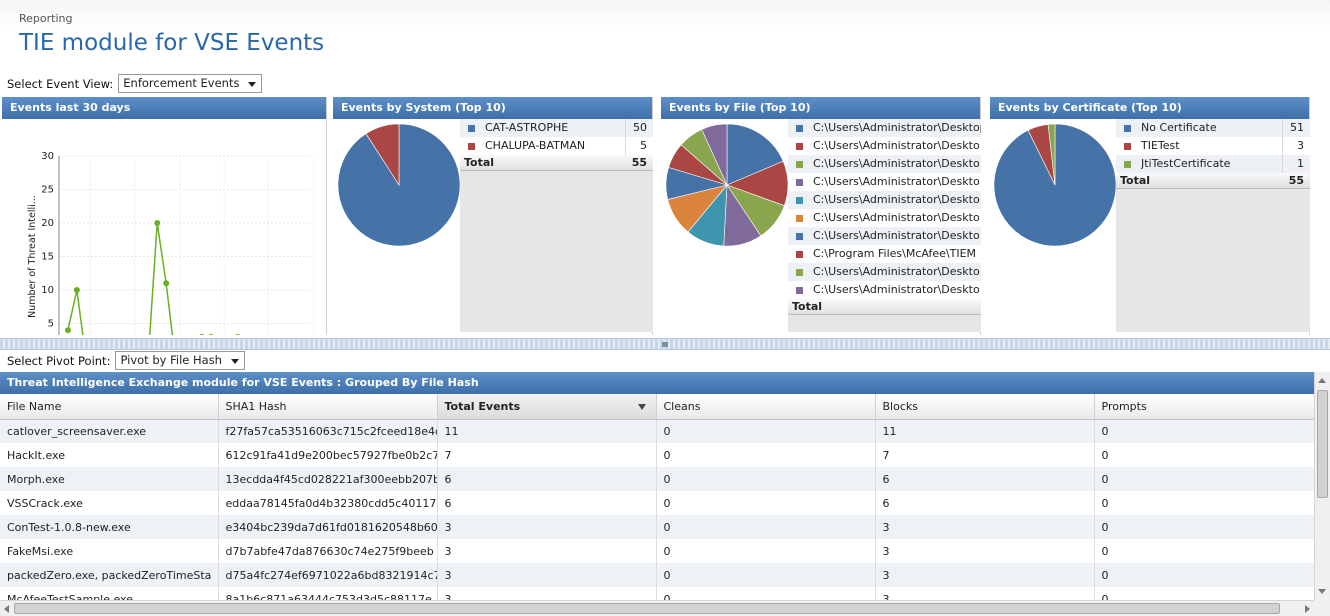 The image size is (1330, 616). What do you see at coordinates (109, 455) in the screenshot?
I see `table-cell: HackIt.exe` at bounding box center [109, 455].